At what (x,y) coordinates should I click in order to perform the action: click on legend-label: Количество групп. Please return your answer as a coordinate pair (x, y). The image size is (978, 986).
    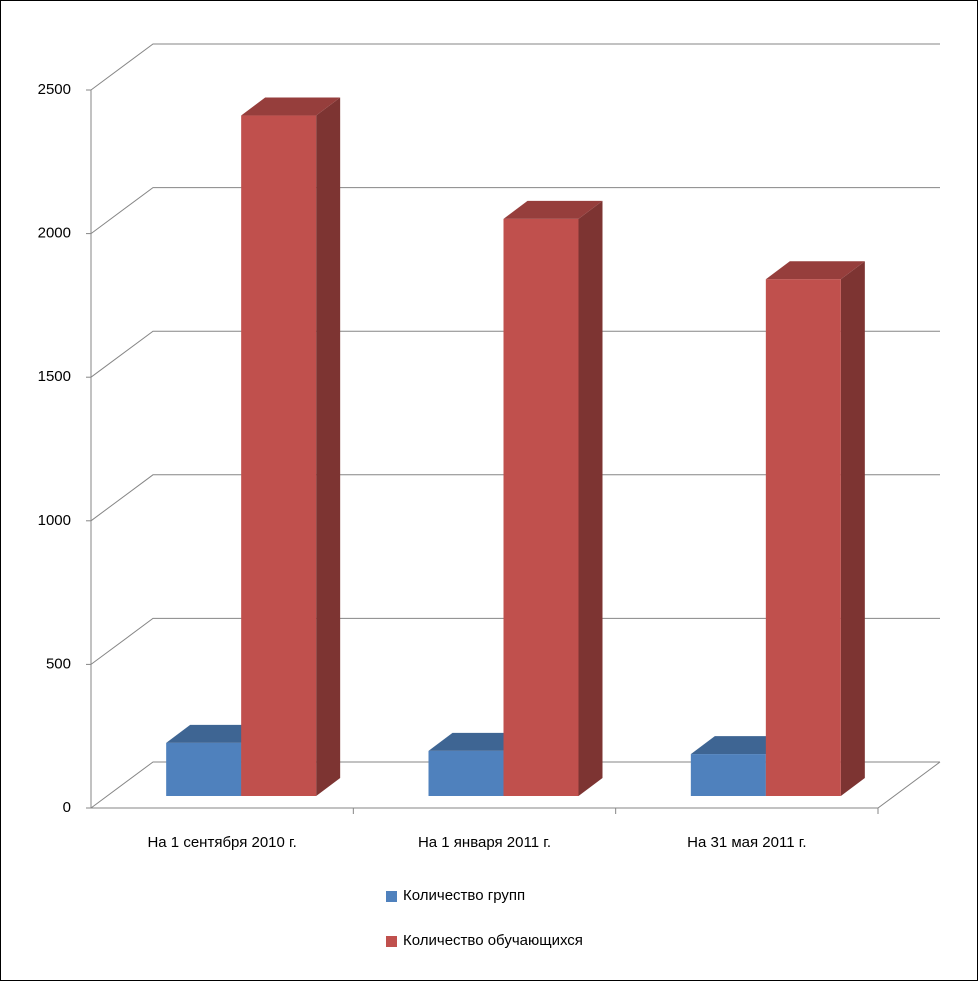
    Looking at the image, I should click on (464, 895).